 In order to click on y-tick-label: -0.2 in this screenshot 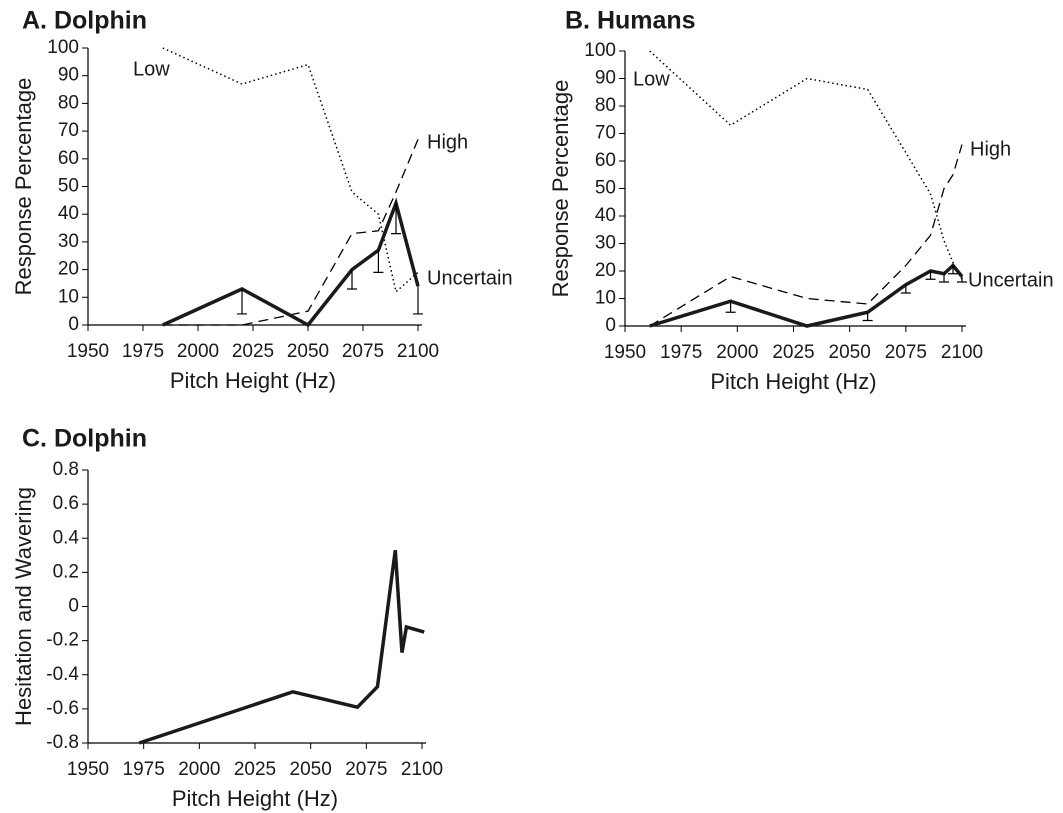, I will do `click(62, 640)`.